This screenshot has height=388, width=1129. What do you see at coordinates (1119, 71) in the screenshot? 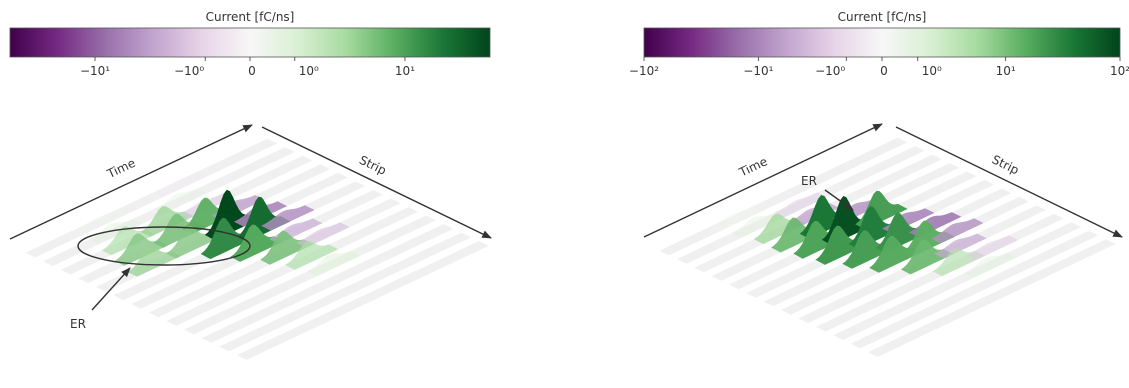
I see `colorbar-tick-label: 10²` at bounding box center [1119, 71].